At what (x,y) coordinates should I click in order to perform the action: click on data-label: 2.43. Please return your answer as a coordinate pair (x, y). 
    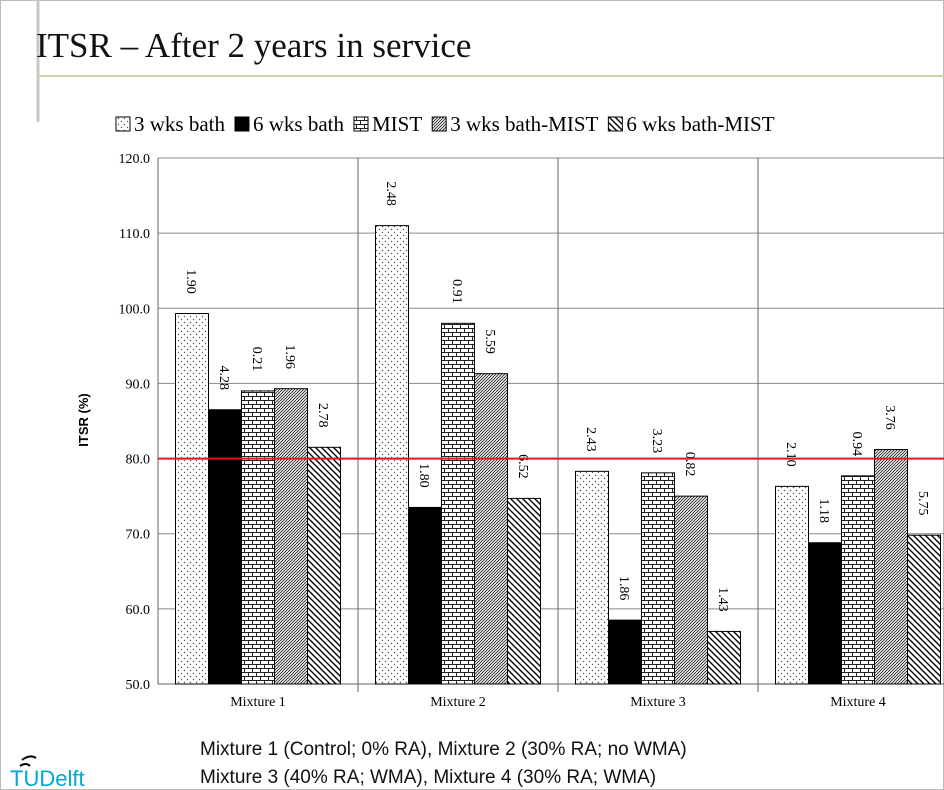
    Looking at the image, I should click on (590, 439).